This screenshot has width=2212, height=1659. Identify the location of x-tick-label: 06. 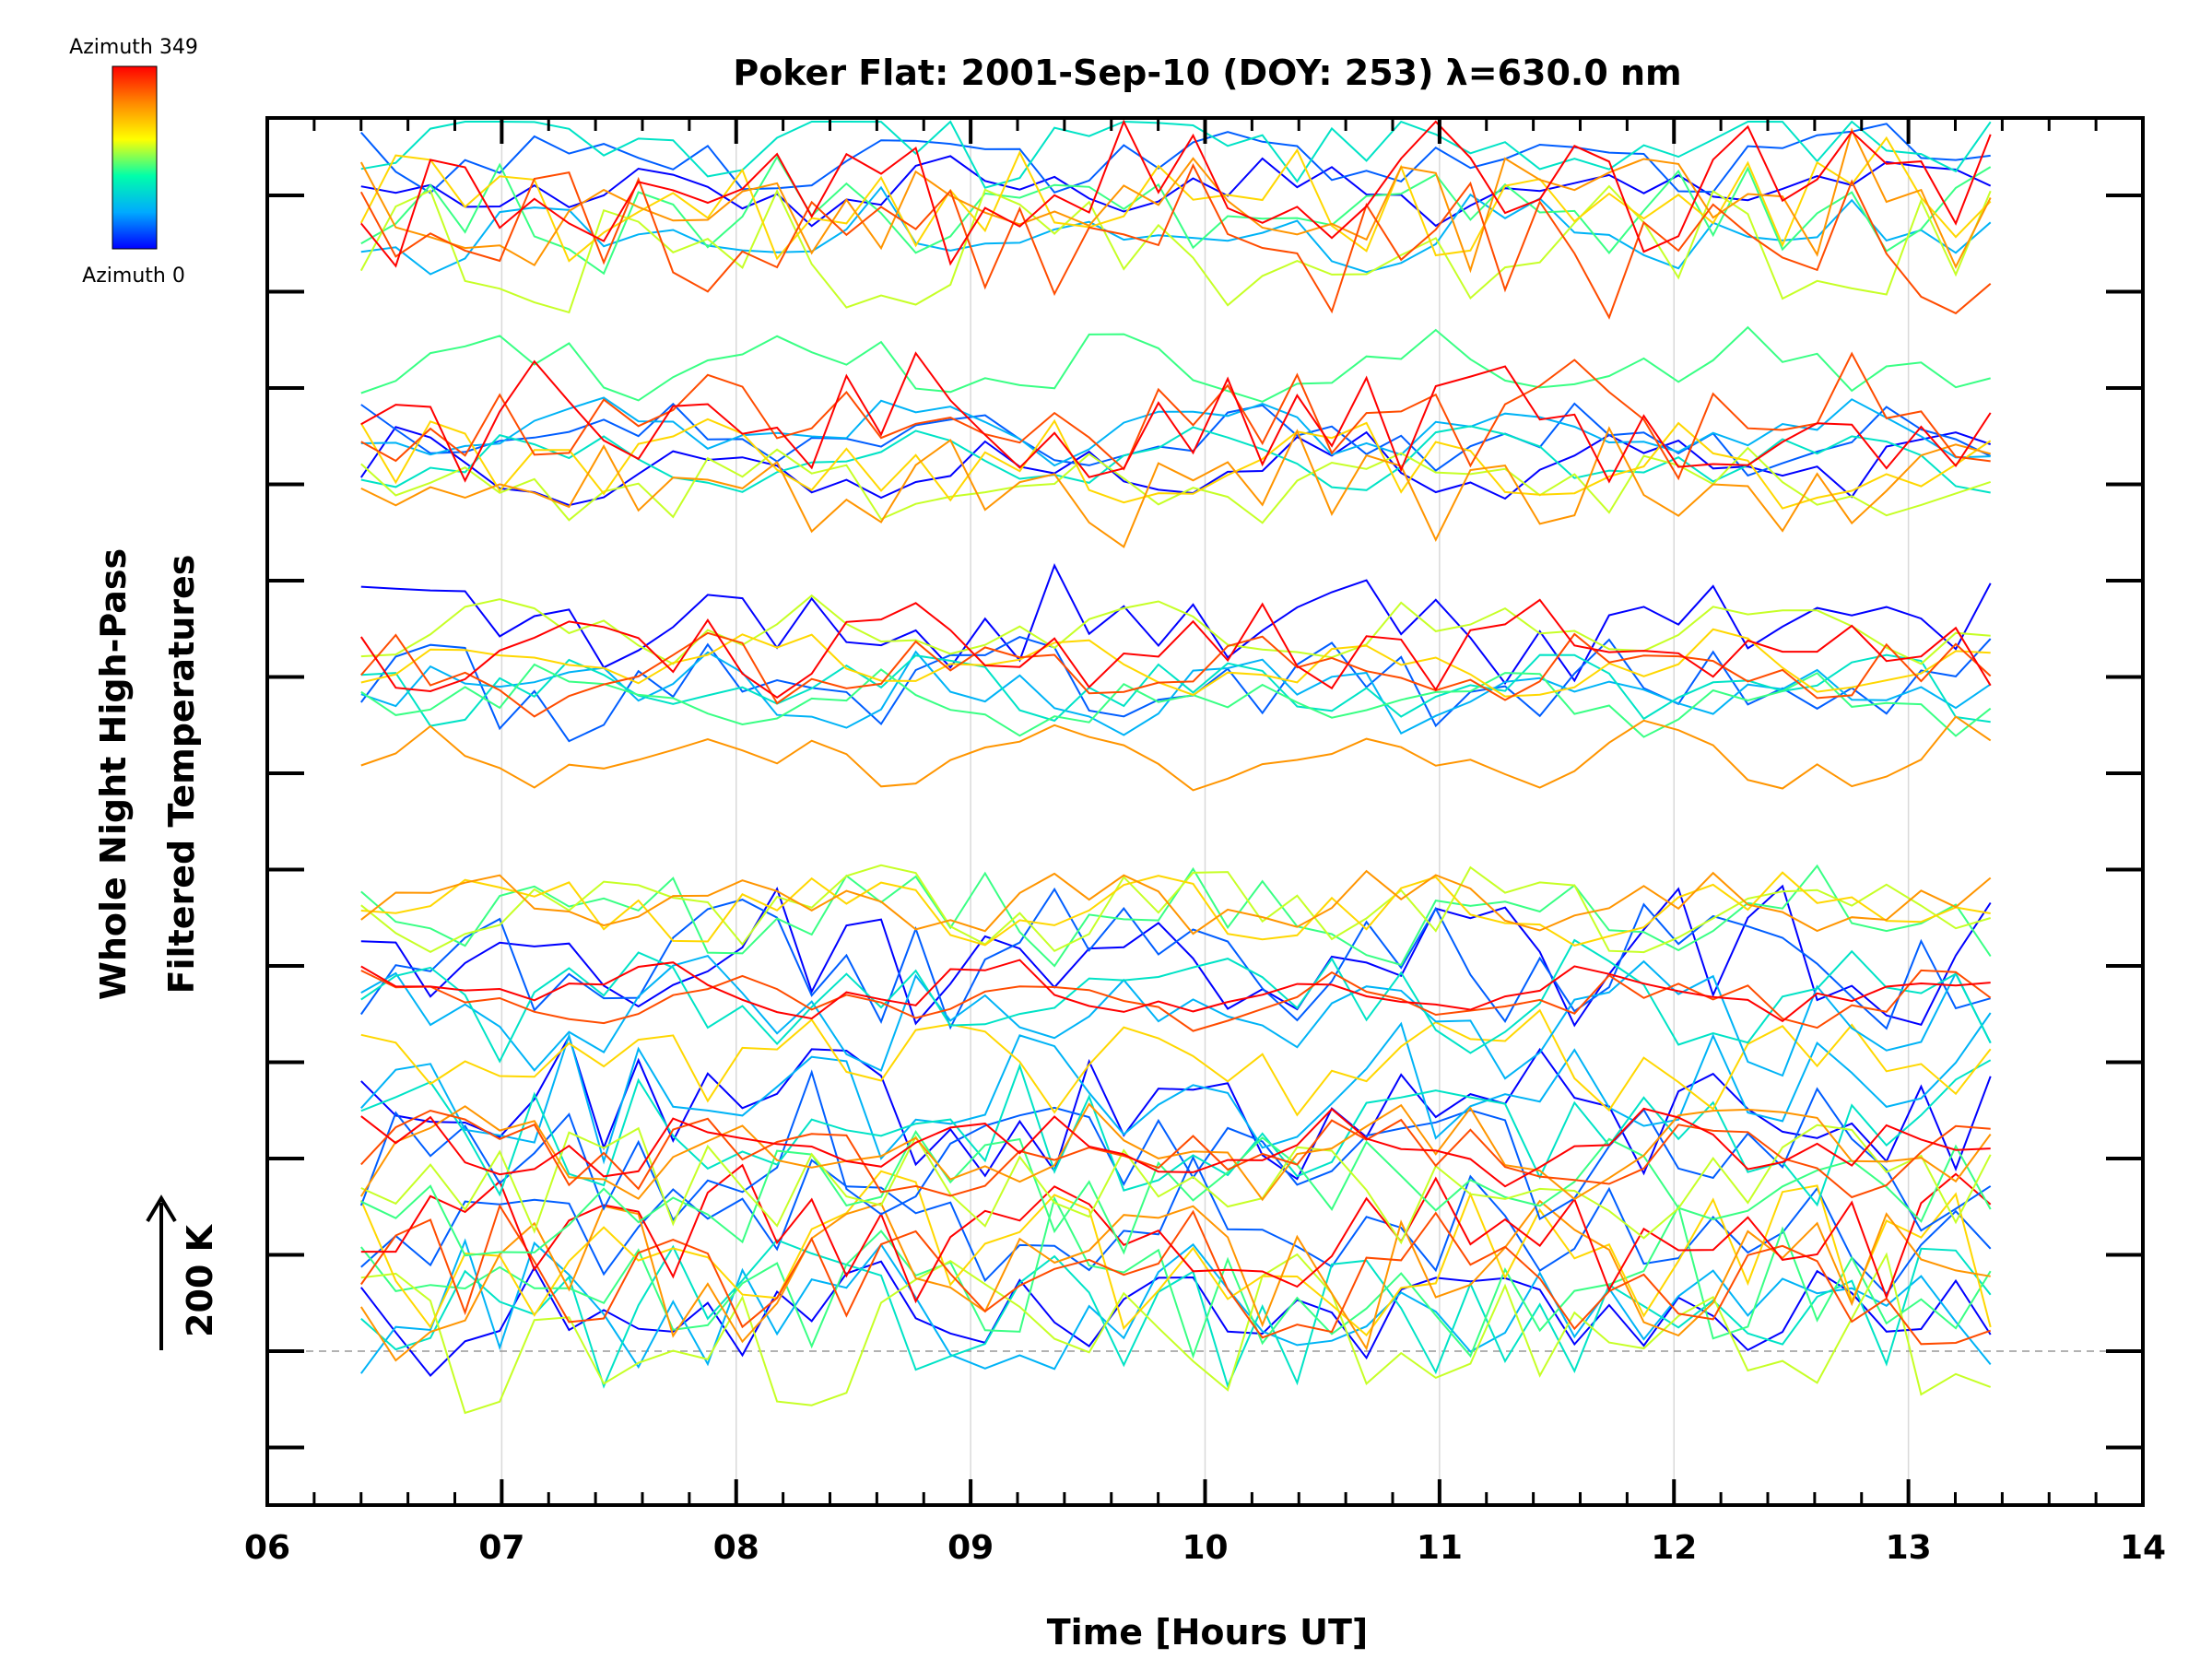
(267, 1548).